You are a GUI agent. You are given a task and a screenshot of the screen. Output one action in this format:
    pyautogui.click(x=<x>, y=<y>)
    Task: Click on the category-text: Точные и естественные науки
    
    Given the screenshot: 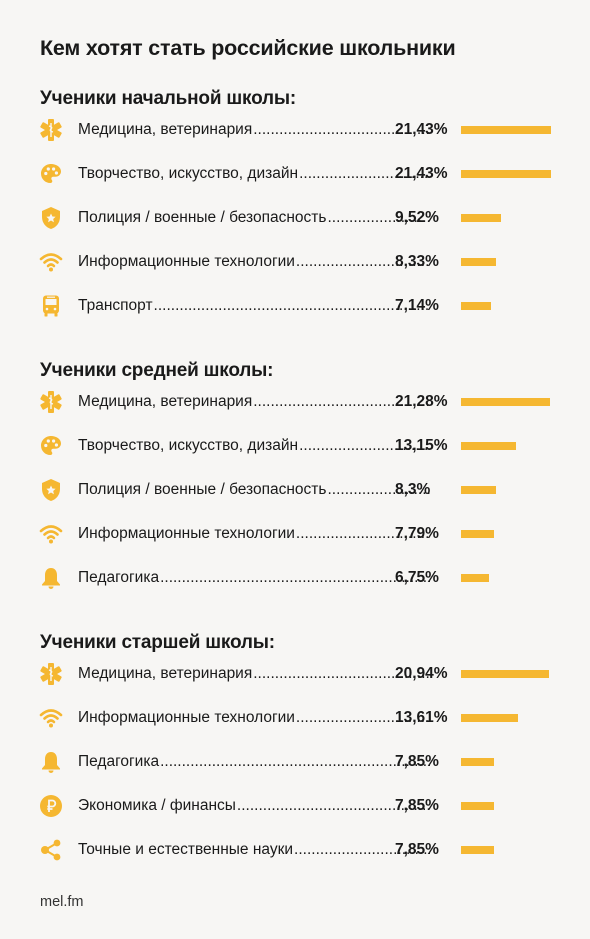 What is the action you would take?
    pyautogui.click(x=186, y=849)
    